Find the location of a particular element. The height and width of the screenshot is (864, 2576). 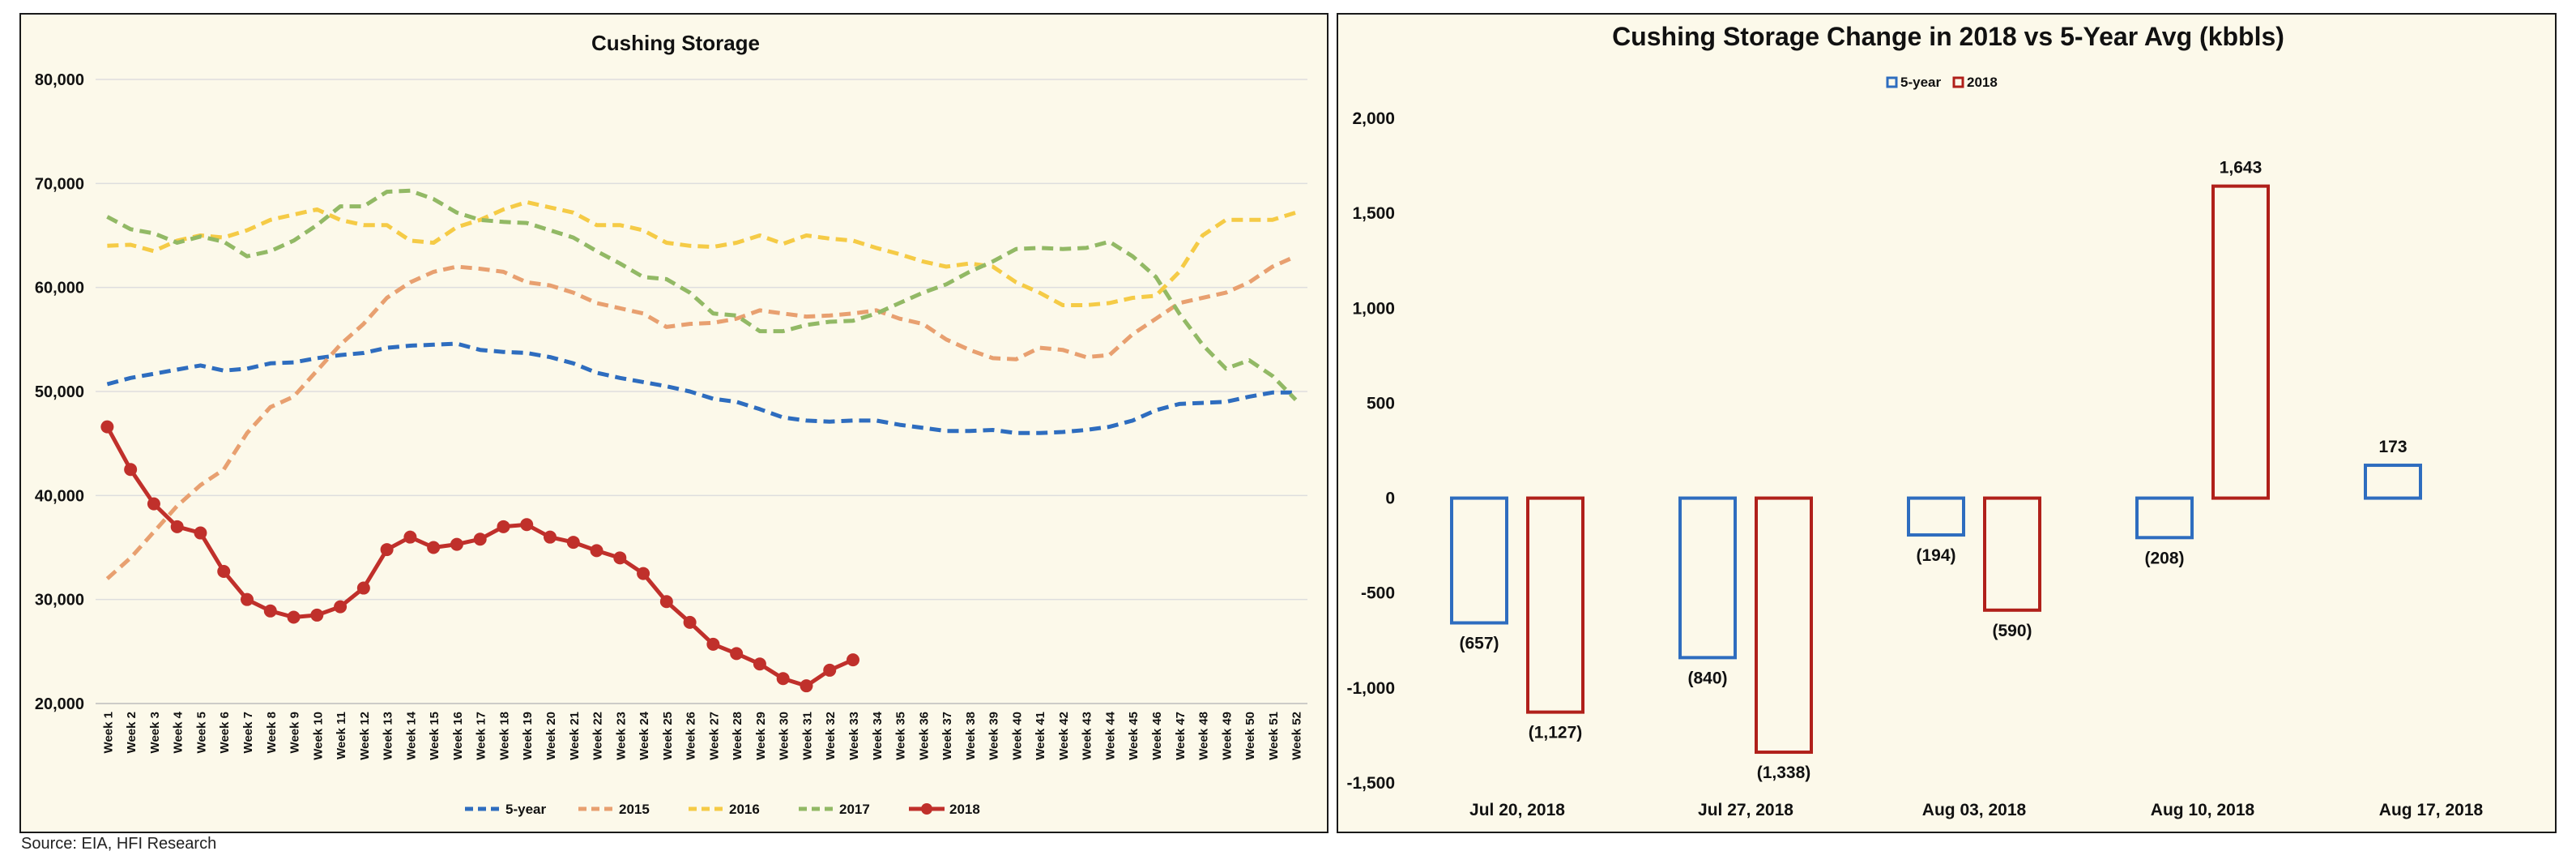

x-tick-label: Aug 17, 2018 is located at coordinates (2432, 810).